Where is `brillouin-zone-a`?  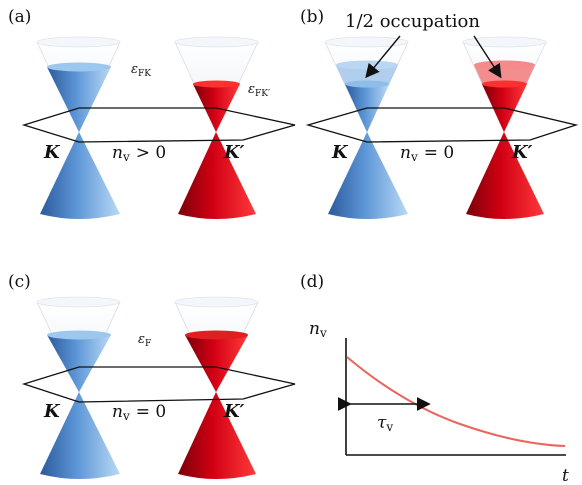 brillouin-zone-a is located at coordinates (158, 125).